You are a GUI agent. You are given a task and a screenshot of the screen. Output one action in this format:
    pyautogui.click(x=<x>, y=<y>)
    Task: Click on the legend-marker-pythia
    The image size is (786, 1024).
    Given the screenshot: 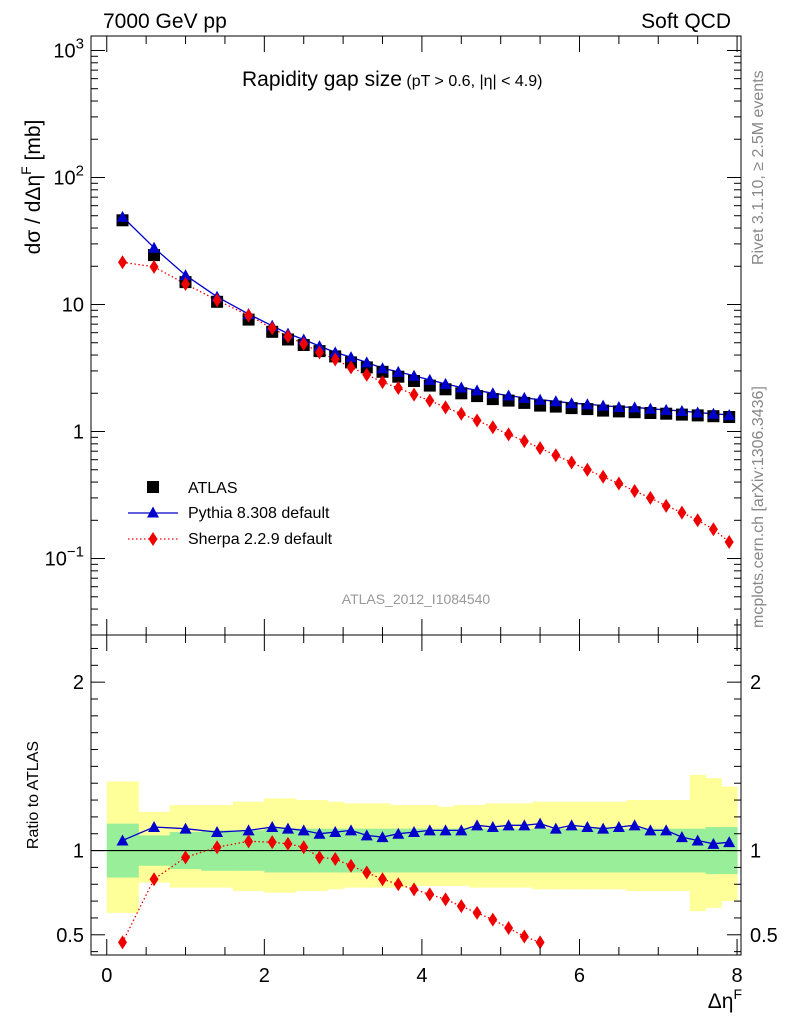 What is the action you would take?
    pyautogui.click(x=153, y=512)
    